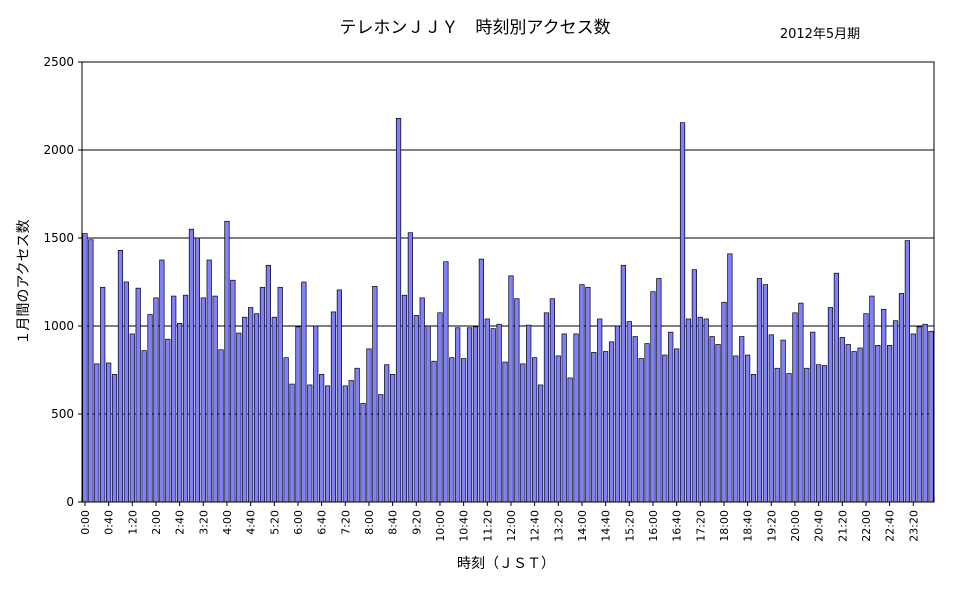 This screenshot has width=967, height=590. Describe the element at coordinates (506, 564) in the screenshot. I see `x-axis-title: 時刻（ＪＳＴ）` at that location.